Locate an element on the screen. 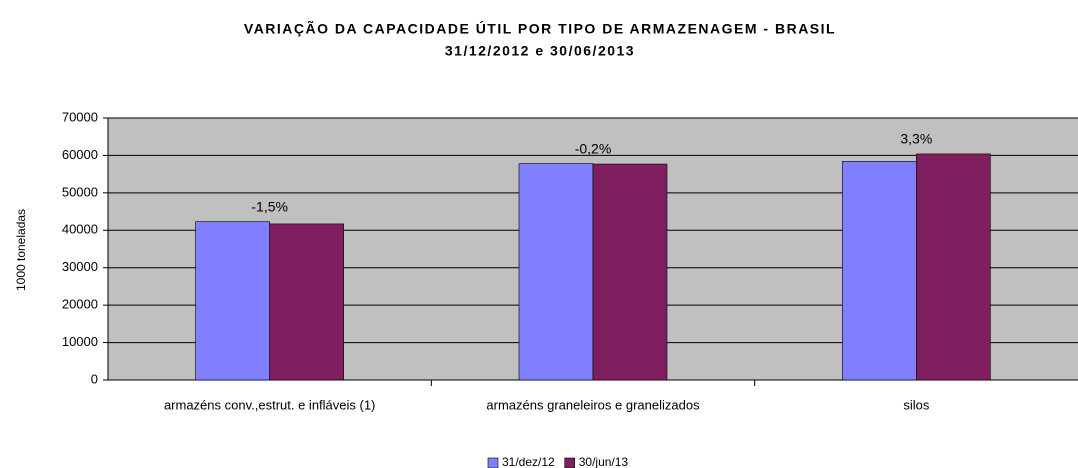  y-tick-label: 20000 is located at coordinates (80, 304).